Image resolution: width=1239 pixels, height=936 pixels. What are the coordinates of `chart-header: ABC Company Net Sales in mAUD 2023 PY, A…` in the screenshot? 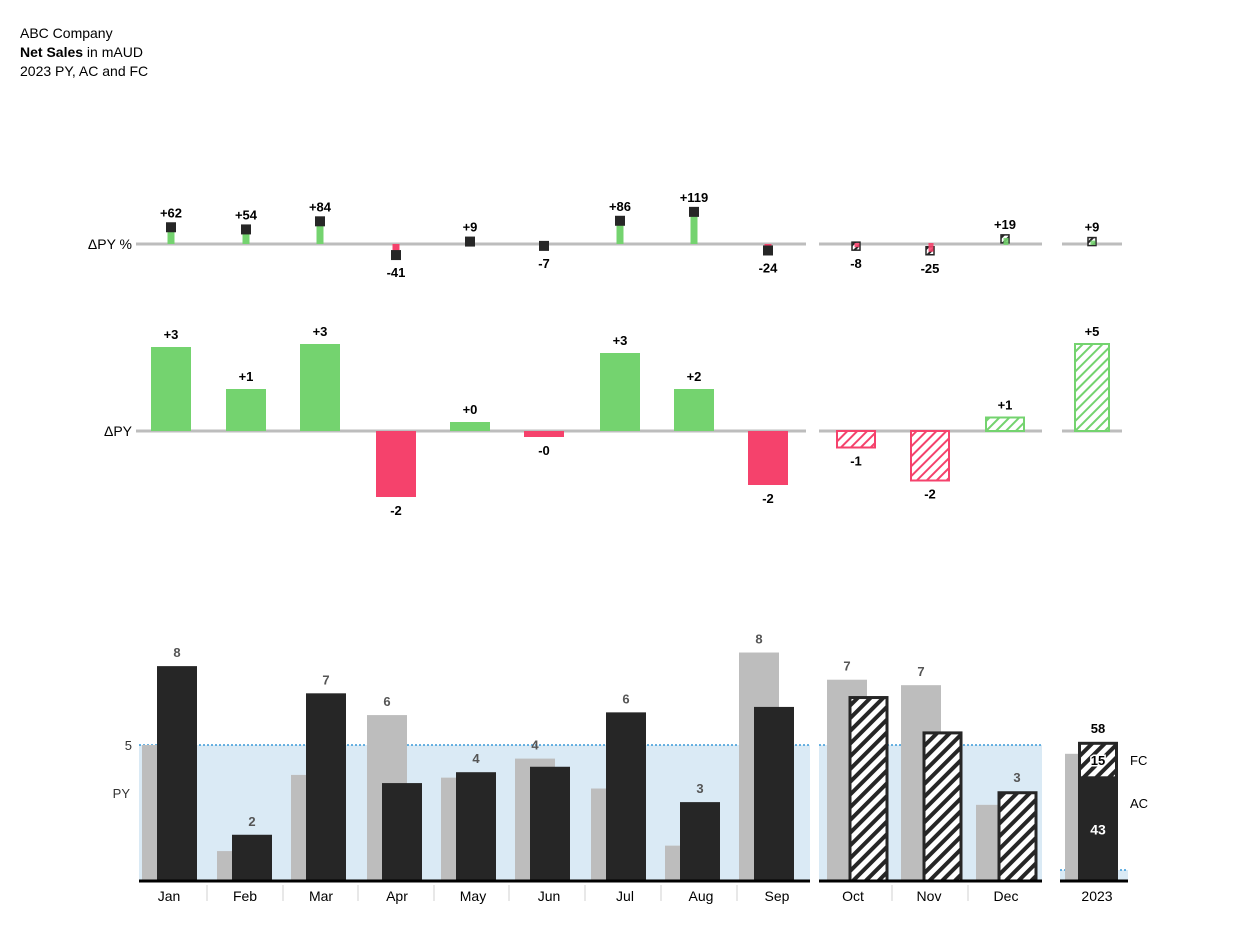 It's located at (84, 52).